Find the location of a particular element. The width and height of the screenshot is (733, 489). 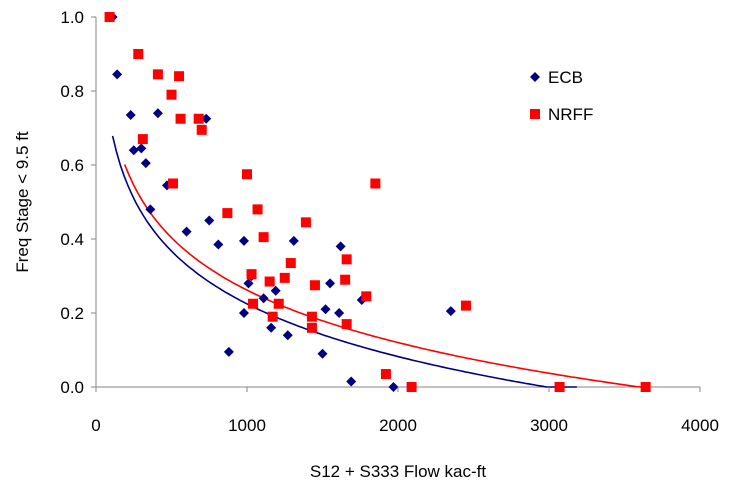

y-tick-label: 1.0 is located at coordinates (72, 17).